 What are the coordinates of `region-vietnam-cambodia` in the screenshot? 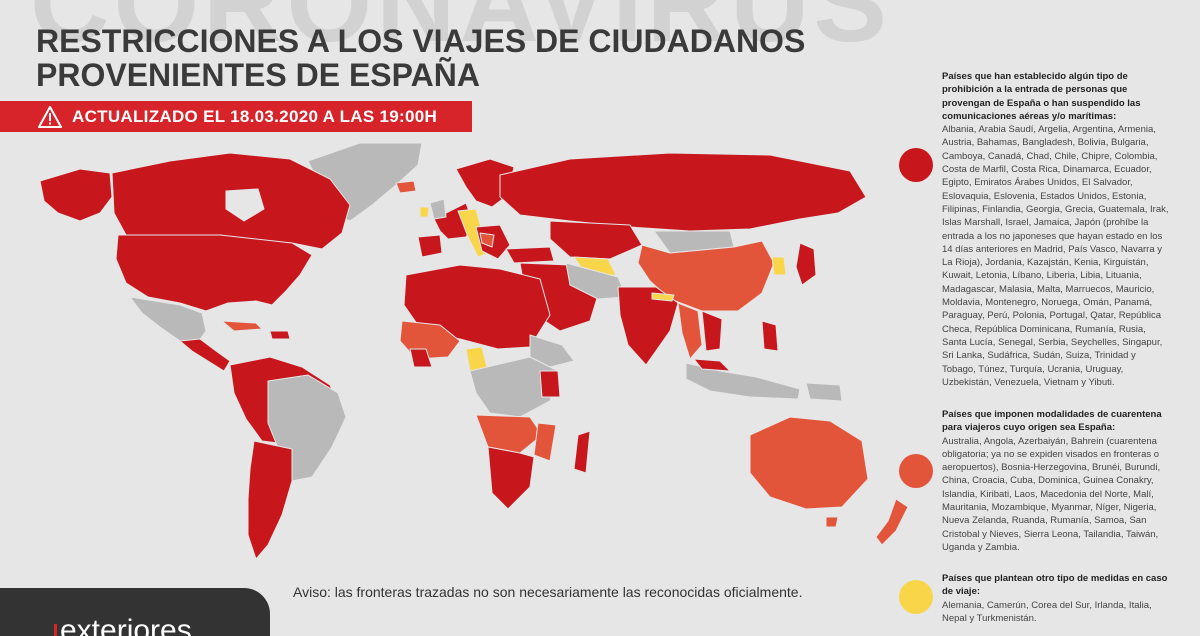 It's located at (712, 331).